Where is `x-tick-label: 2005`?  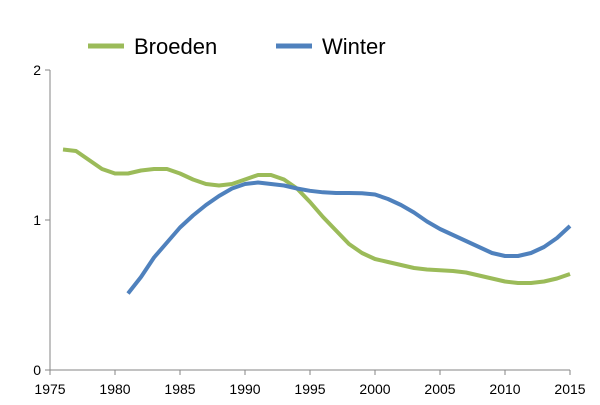 x-tick-label: 2005 is located at coordinates (439, 389).